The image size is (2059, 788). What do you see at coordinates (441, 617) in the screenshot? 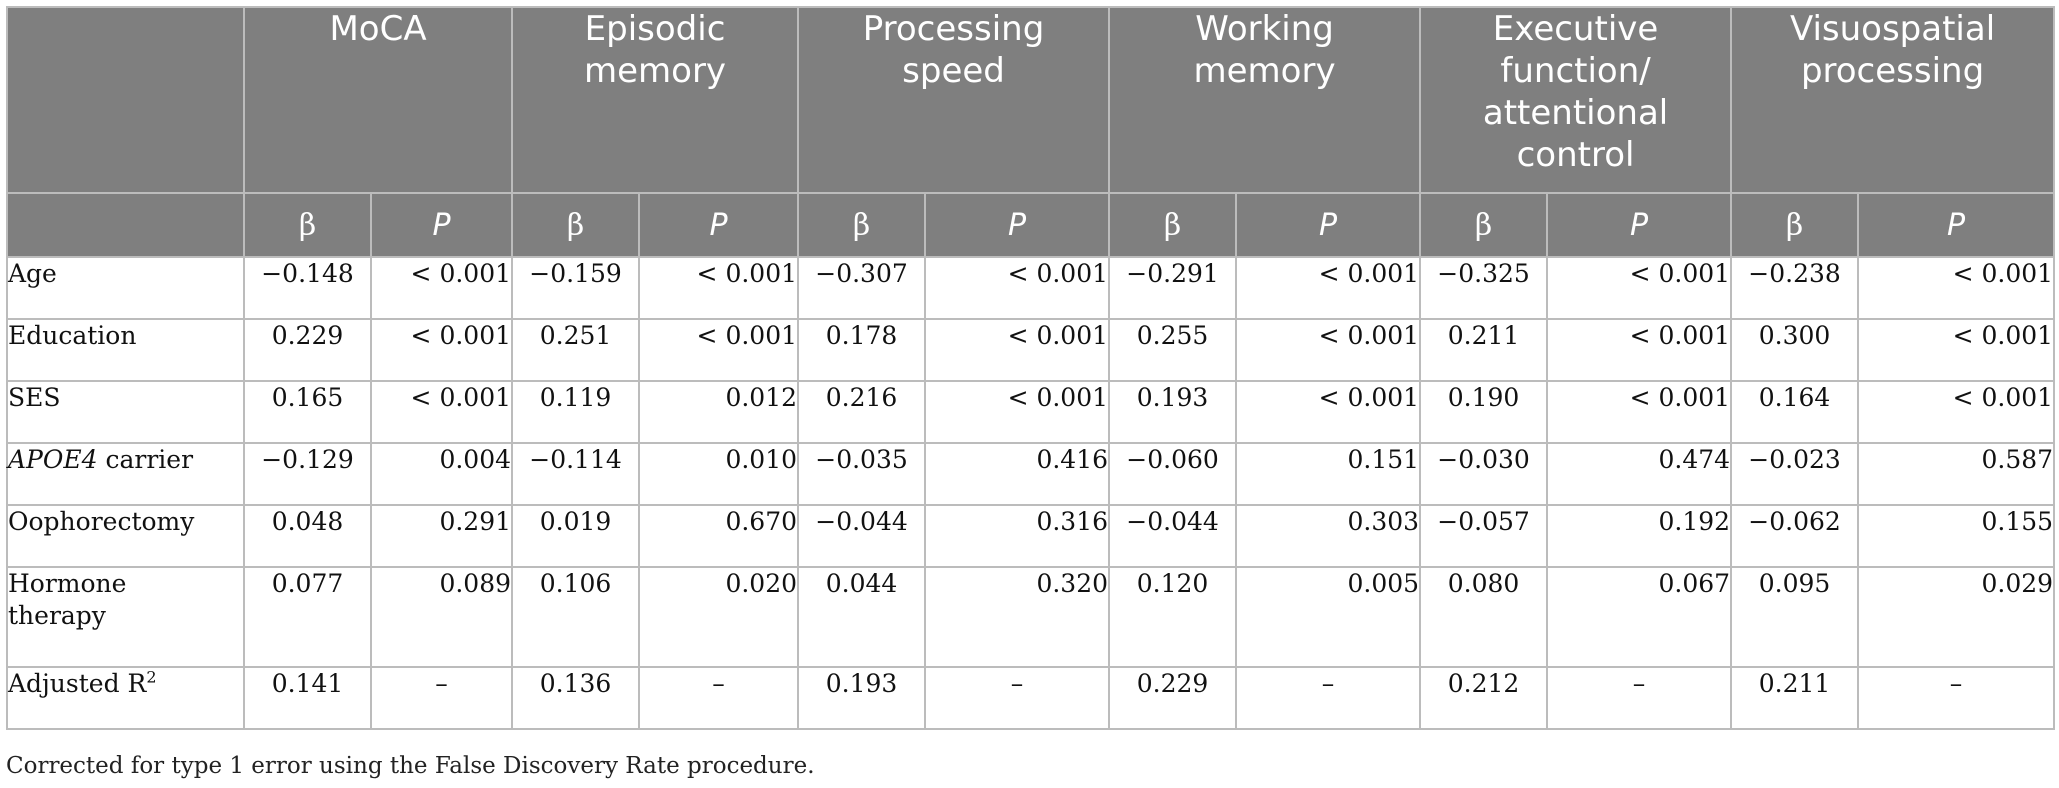
I see `p-cell: 0.089` at bounding box center [441, 617].